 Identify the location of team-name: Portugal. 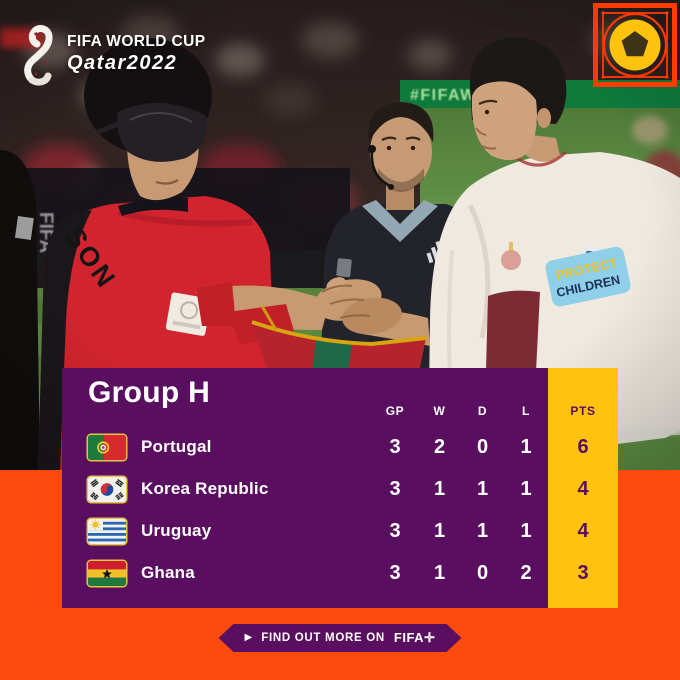
(176, 446).